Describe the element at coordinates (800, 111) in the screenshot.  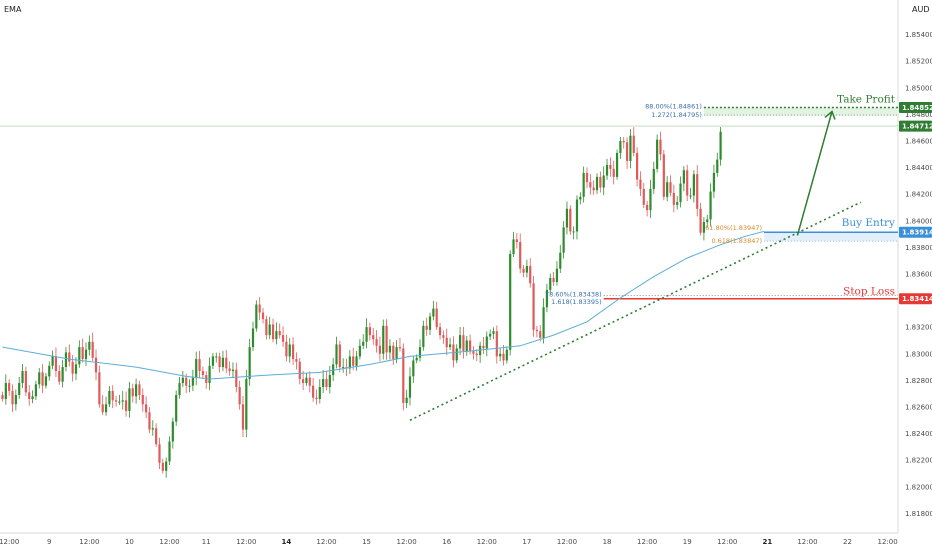
I see `take-profit-zone` at that location.